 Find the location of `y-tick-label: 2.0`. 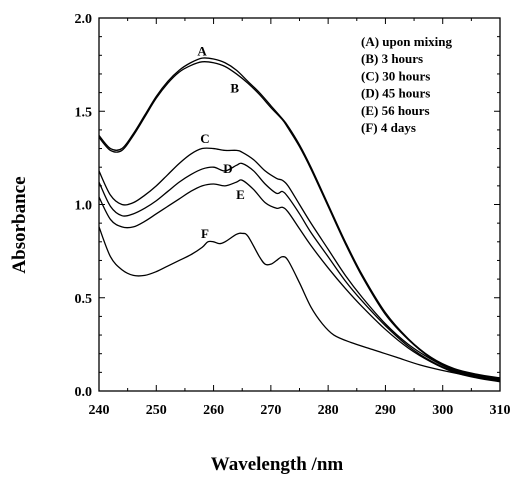

y-tick-label: 2.0 is located at coordinates (84, 19).